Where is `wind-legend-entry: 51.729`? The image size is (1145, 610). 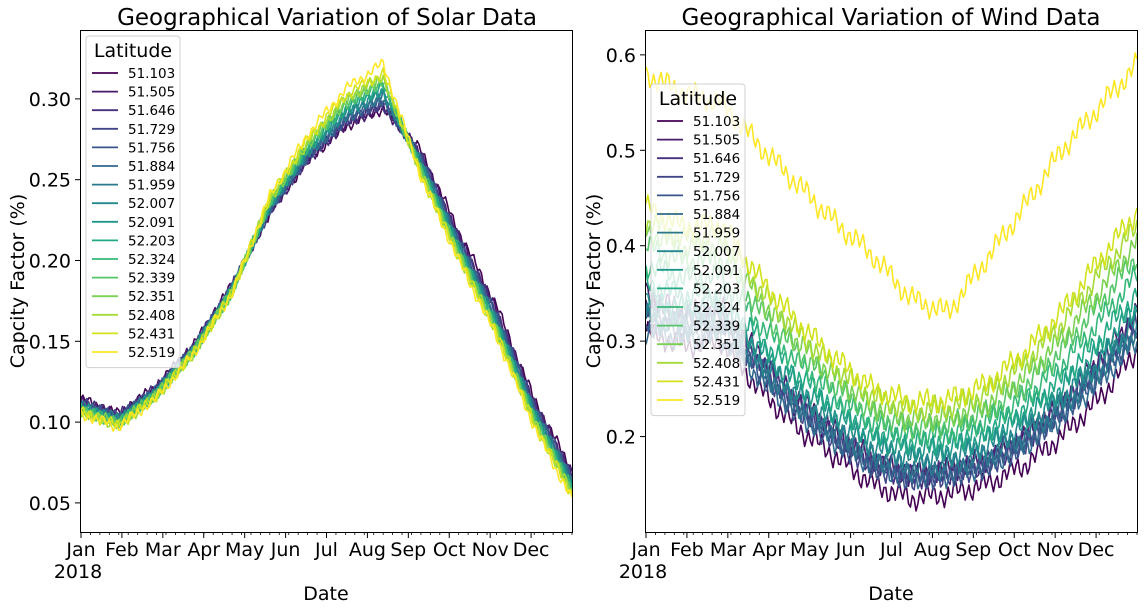
wind-legend-entry: 51.729 is located at coordinates (716, 178).